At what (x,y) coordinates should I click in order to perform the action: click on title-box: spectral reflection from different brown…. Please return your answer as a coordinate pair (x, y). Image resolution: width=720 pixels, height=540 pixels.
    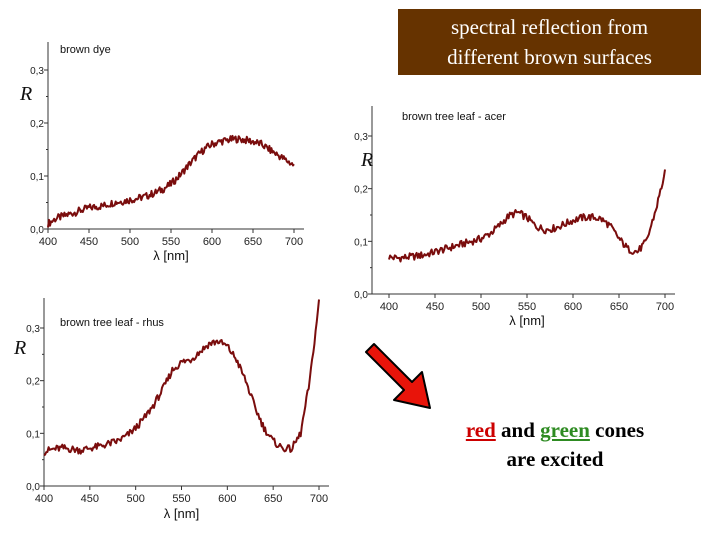
    Looking at the image, I should click on (549, 42).